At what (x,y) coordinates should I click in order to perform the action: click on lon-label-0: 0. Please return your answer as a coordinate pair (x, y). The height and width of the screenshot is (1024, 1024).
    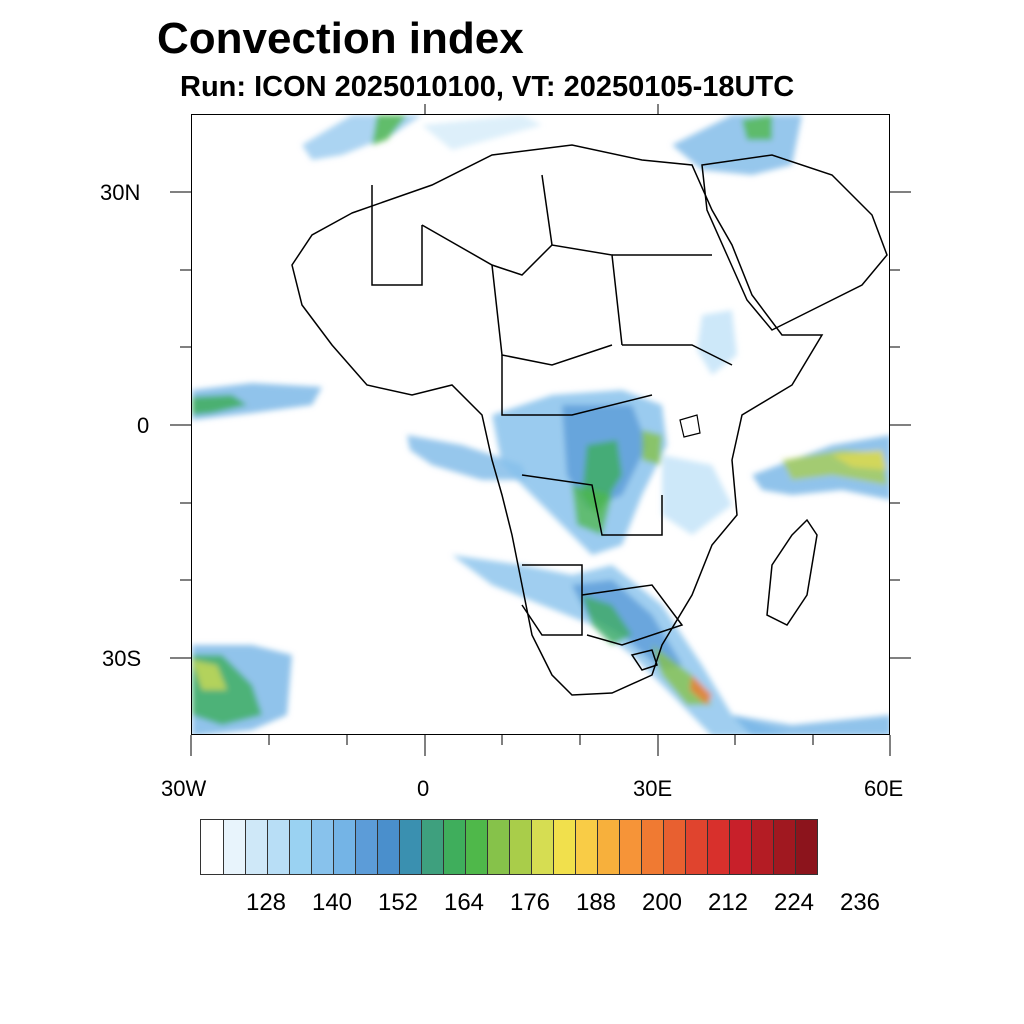
    Looking at the image, I should click on (423, 788).